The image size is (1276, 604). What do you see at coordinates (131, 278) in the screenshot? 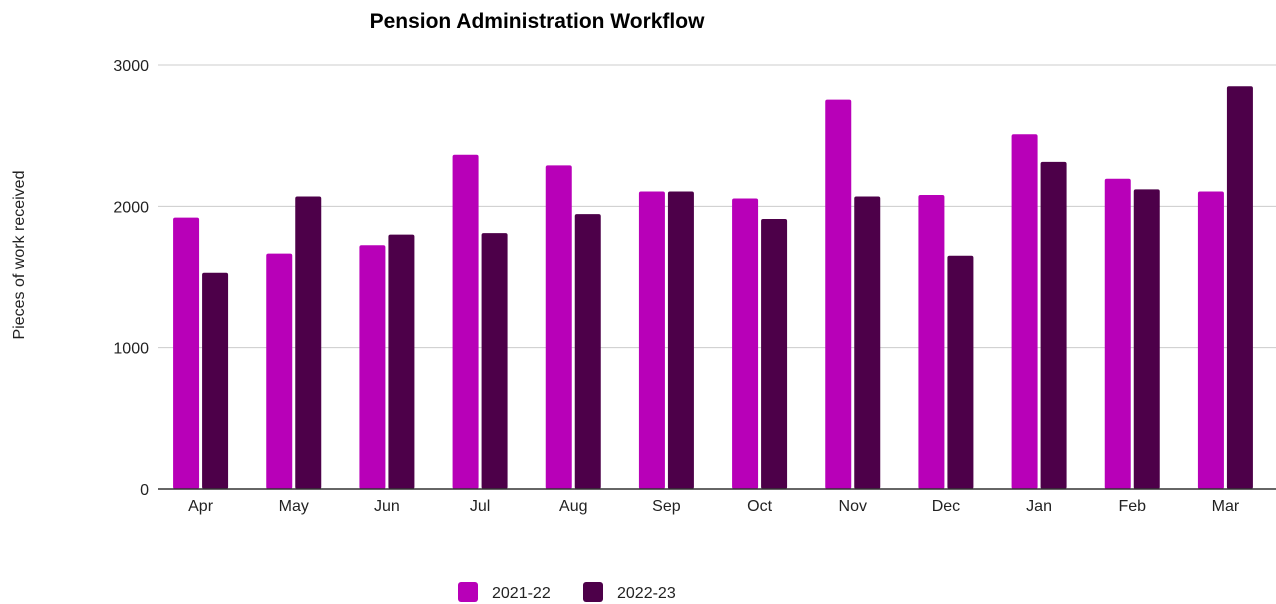
I see `y-axis-ticks: 0 1000 2000 3000` at bounding box center [131, 278].